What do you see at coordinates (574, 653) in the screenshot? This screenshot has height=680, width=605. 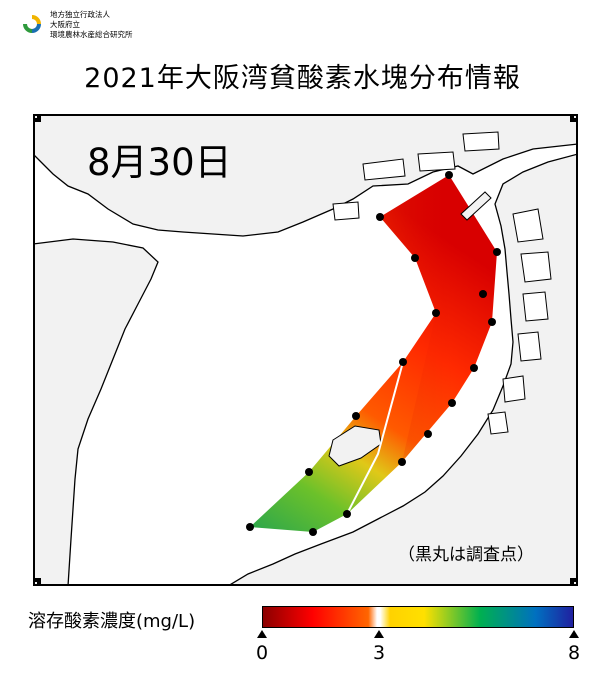 I see `colorbar-tick-label: 8` at bounding box center [574, 653].